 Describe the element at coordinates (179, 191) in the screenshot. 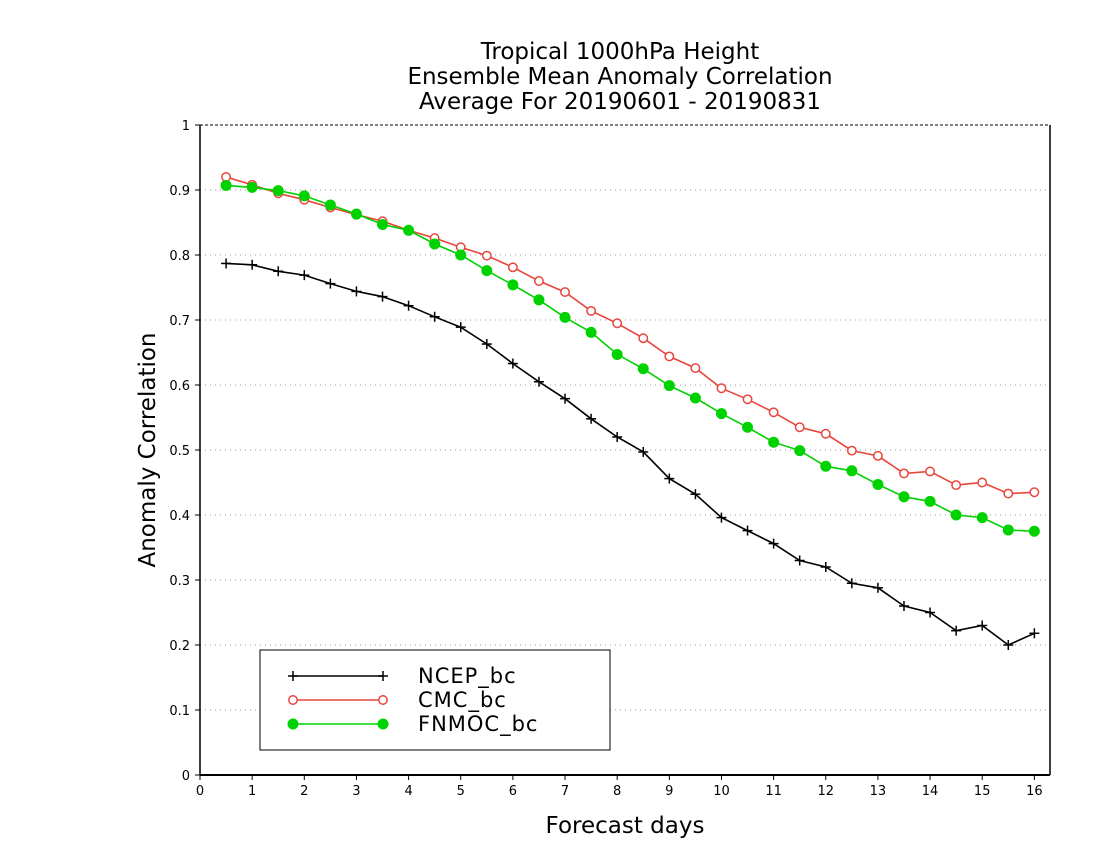

I see `y-tick-label: 0.9` at that location.